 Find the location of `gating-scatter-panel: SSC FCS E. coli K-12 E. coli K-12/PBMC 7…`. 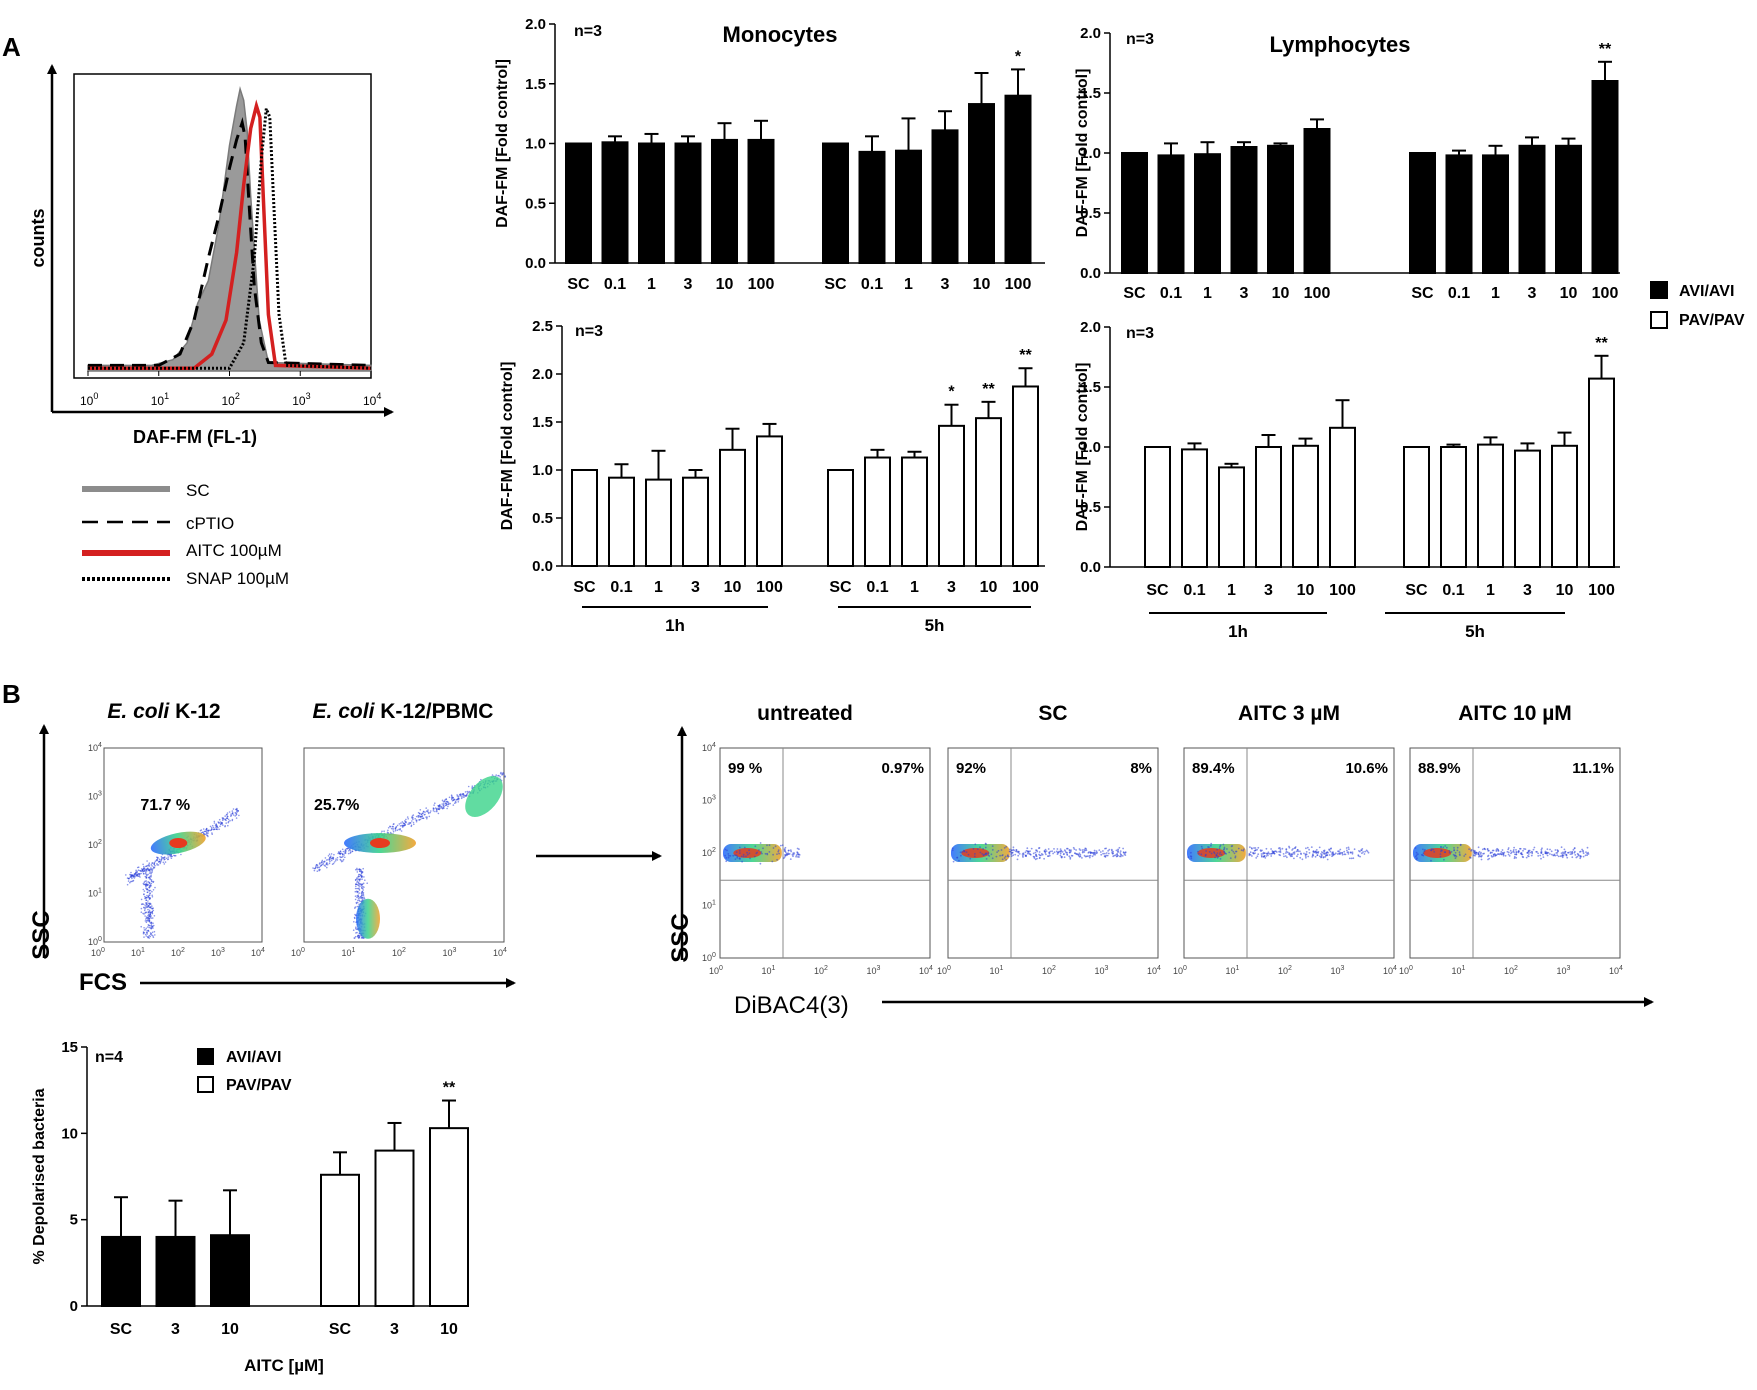

gating-scatter-panel: SSC FCS E. coli K-12 E. coli K-12/PBMC 7… is located at coordinates (272, 848).